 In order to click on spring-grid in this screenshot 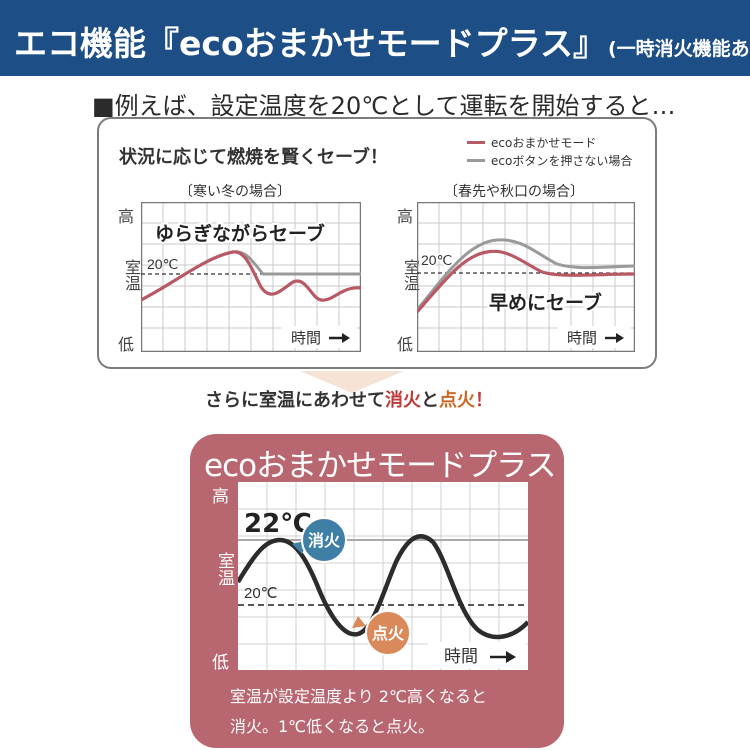, I will do `click(526, 277)`.